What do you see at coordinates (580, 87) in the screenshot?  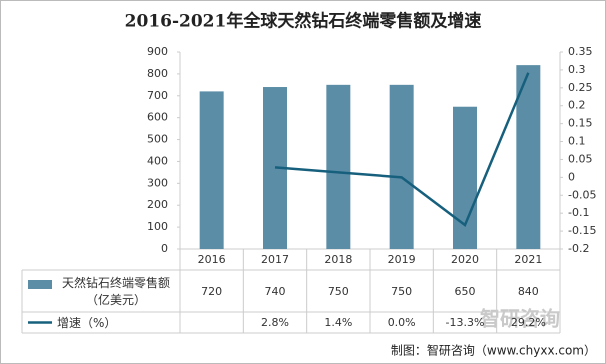 I see `y2-tick-label: 0.25` at bounding box center [580, 87].